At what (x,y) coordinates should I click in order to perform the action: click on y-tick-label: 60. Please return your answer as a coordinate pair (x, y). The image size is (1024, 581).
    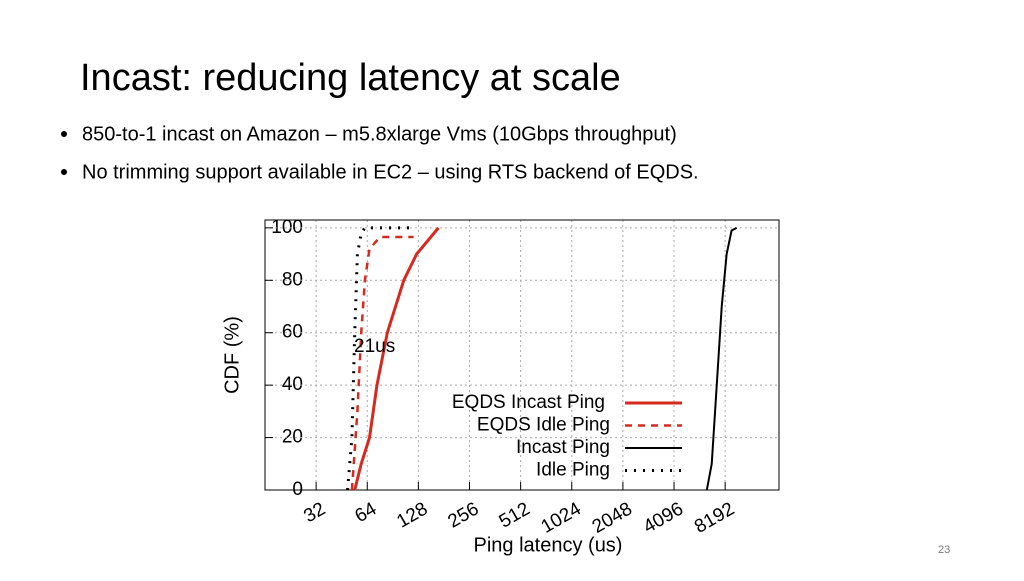
    Looking at the image, I should click on (292, 332).